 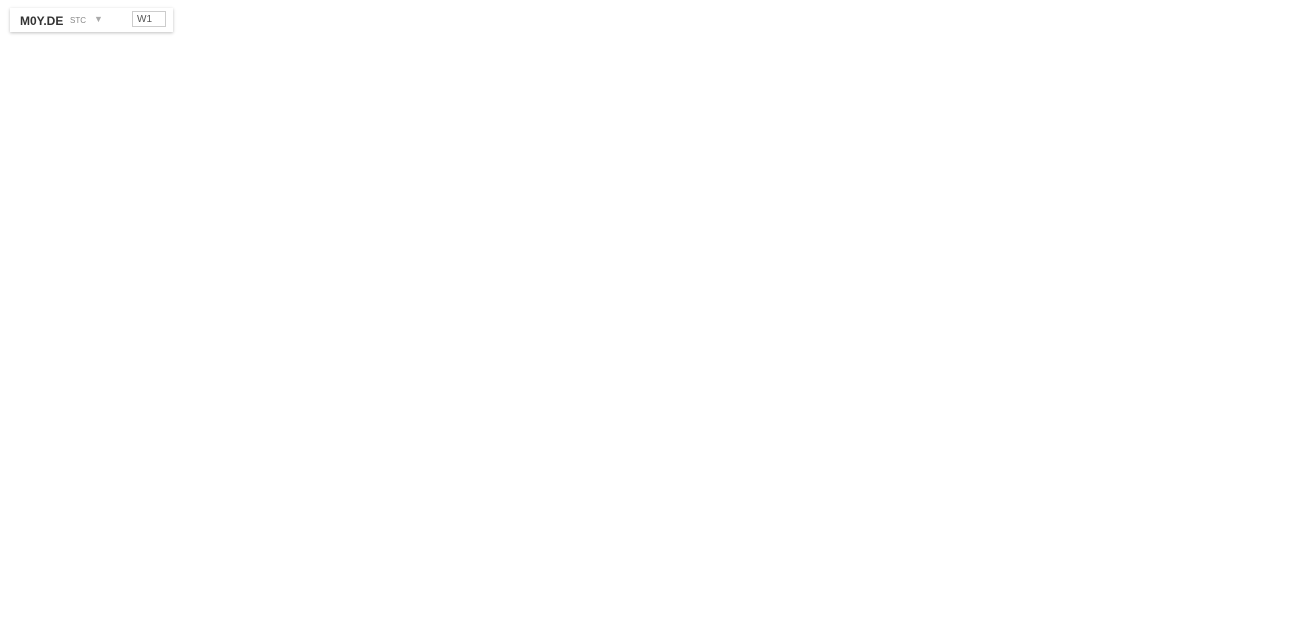 What do you see at coordinates (710, 613) in the screenshot?
I see `x-tick-label: 22.11.2020` at bounding box center [710, 613].